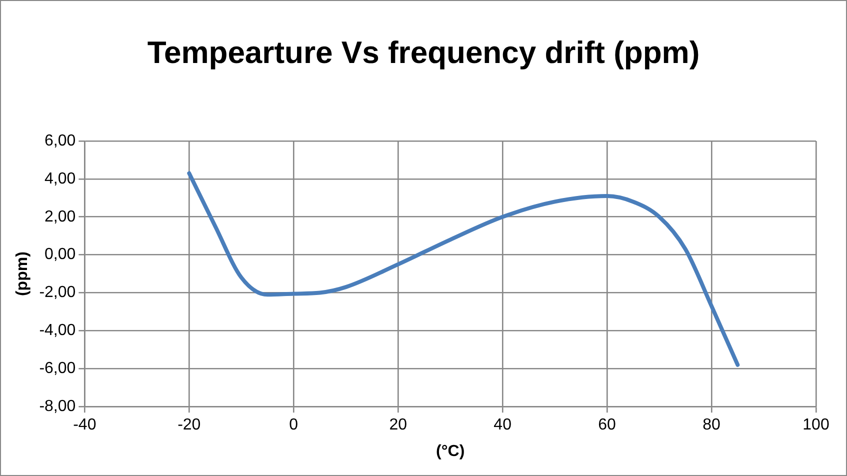  Describe the element at coordinates (57, 369) in the screenshot. I see `y-tick-label: -6,00` at that location.